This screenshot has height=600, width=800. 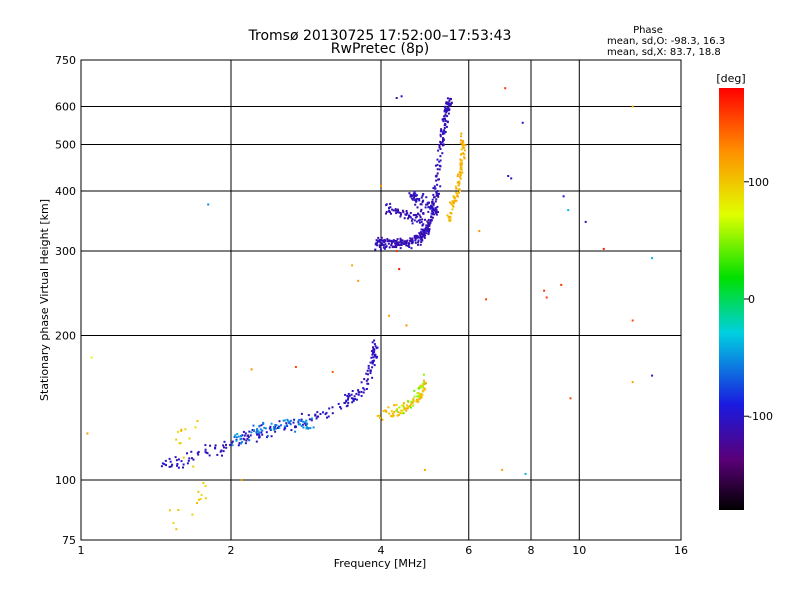 I want to click on colorbar-ticks: 100 0 -100, so click(x=758, y=299).